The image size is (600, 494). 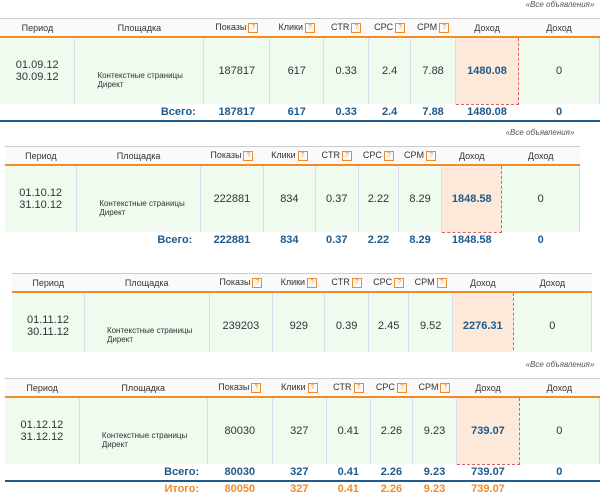 I want to click on period-cell: 01.10.12 31.10.12, so click(x=41, y=198).